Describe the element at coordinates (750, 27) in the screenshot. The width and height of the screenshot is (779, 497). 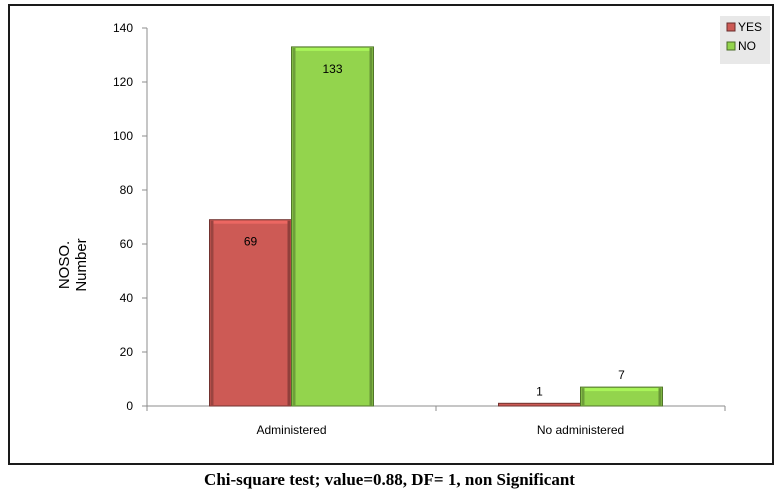
I see `legend-label-yes: YES` at that location.